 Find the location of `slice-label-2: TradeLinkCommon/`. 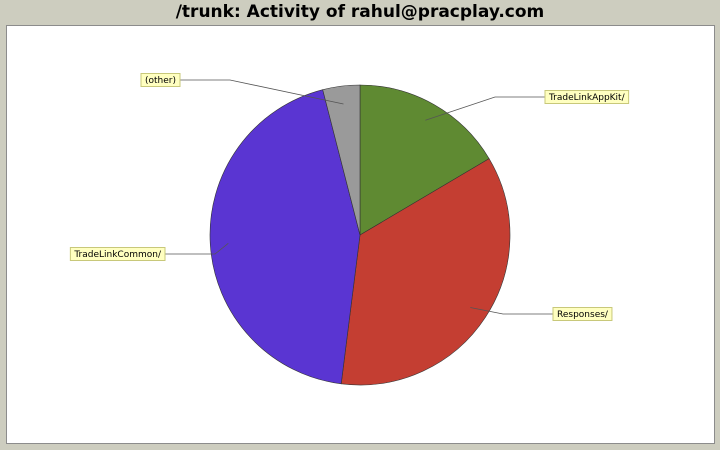

slice-label-2: TradeLinkCommon/ is located at coordinates (117, 255).